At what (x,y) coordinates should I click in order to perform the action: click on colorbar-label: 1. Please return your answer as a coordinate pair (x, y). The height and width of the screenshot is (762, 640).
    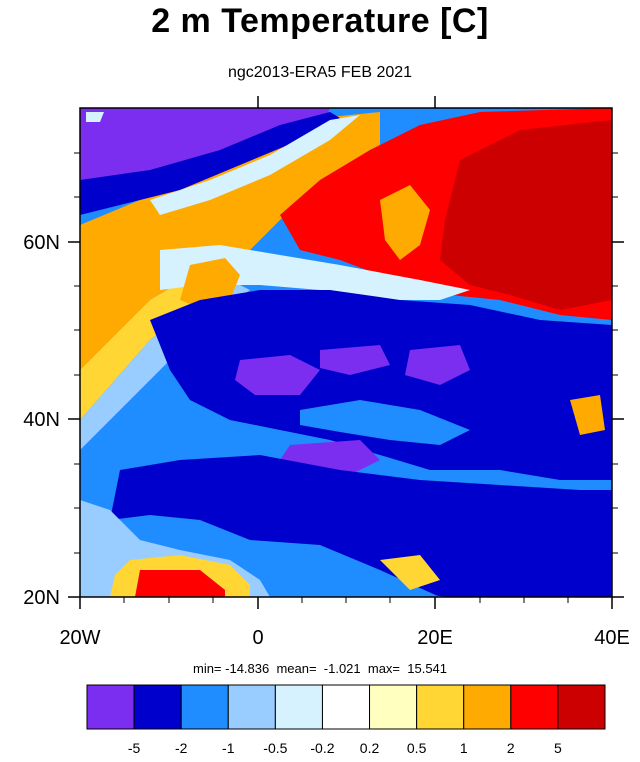
    Looking at the image, I should click on (464, 748).